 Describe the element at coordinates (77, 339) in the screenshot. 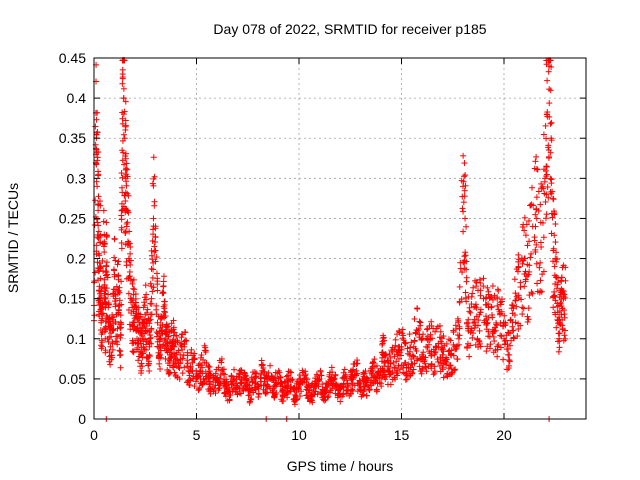

I see `y-tick-label: 0.1` at that location.